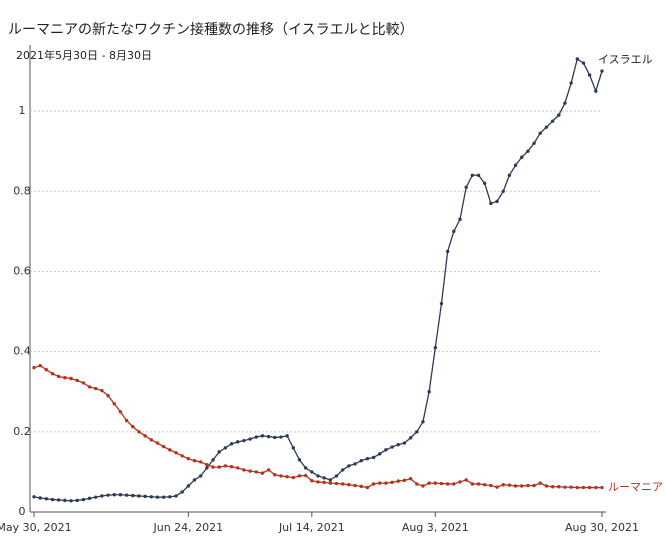 The image size is (665, 543). Describe the element at coordinates (22, 511) in the screenshot. I see `y-tick-label: 0` at that location.